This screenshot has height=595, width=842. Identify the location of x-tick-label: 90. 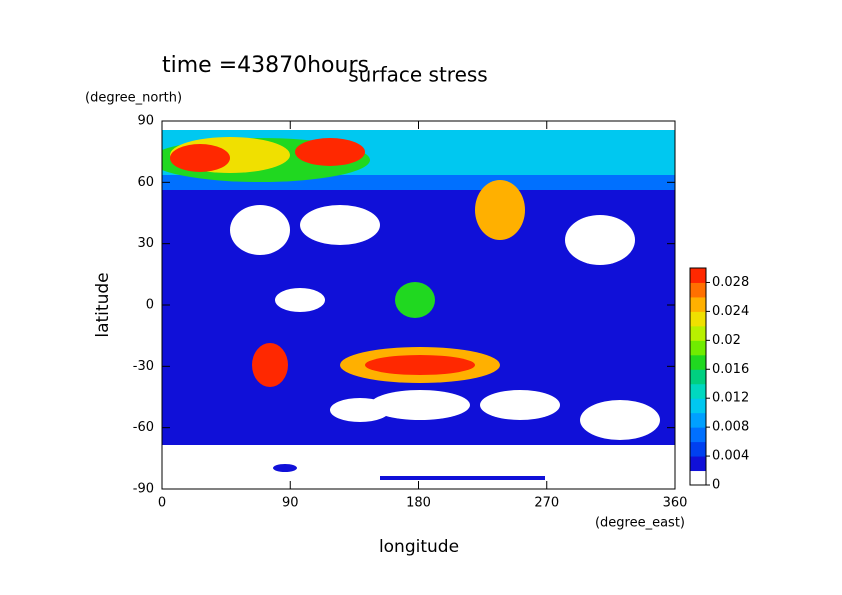
(290, 503).